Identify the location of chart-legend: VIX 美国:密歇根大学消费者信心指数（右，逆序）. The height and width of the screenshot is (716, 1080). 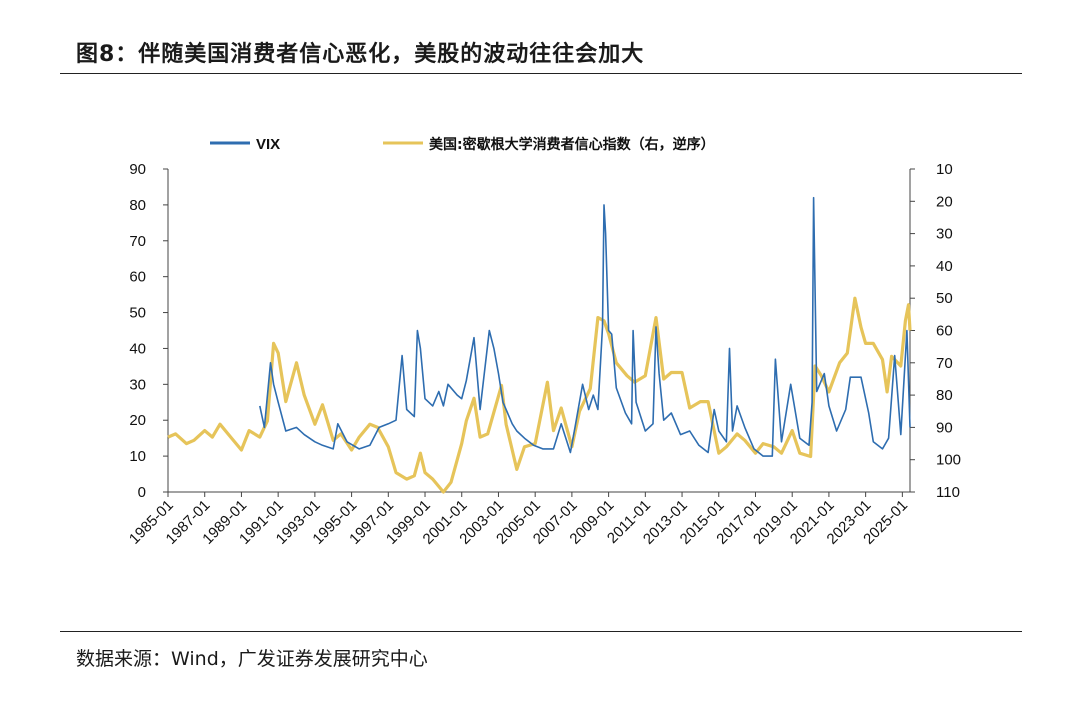
(462, 144).